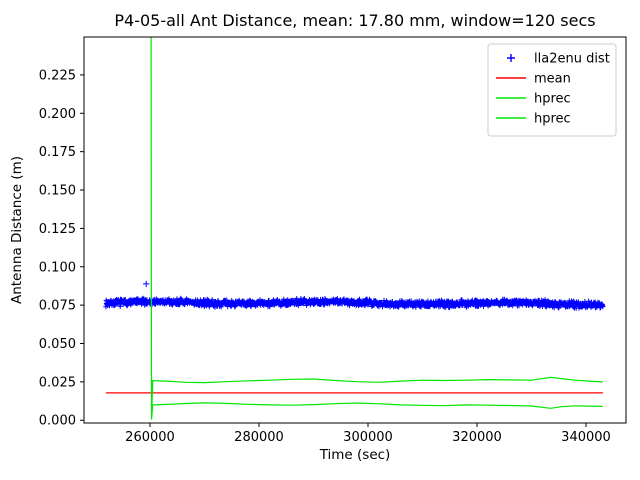  Describe the element at coordinates (259, 437) in the screenshot. I see `x-tick-label: 280000` at that location.